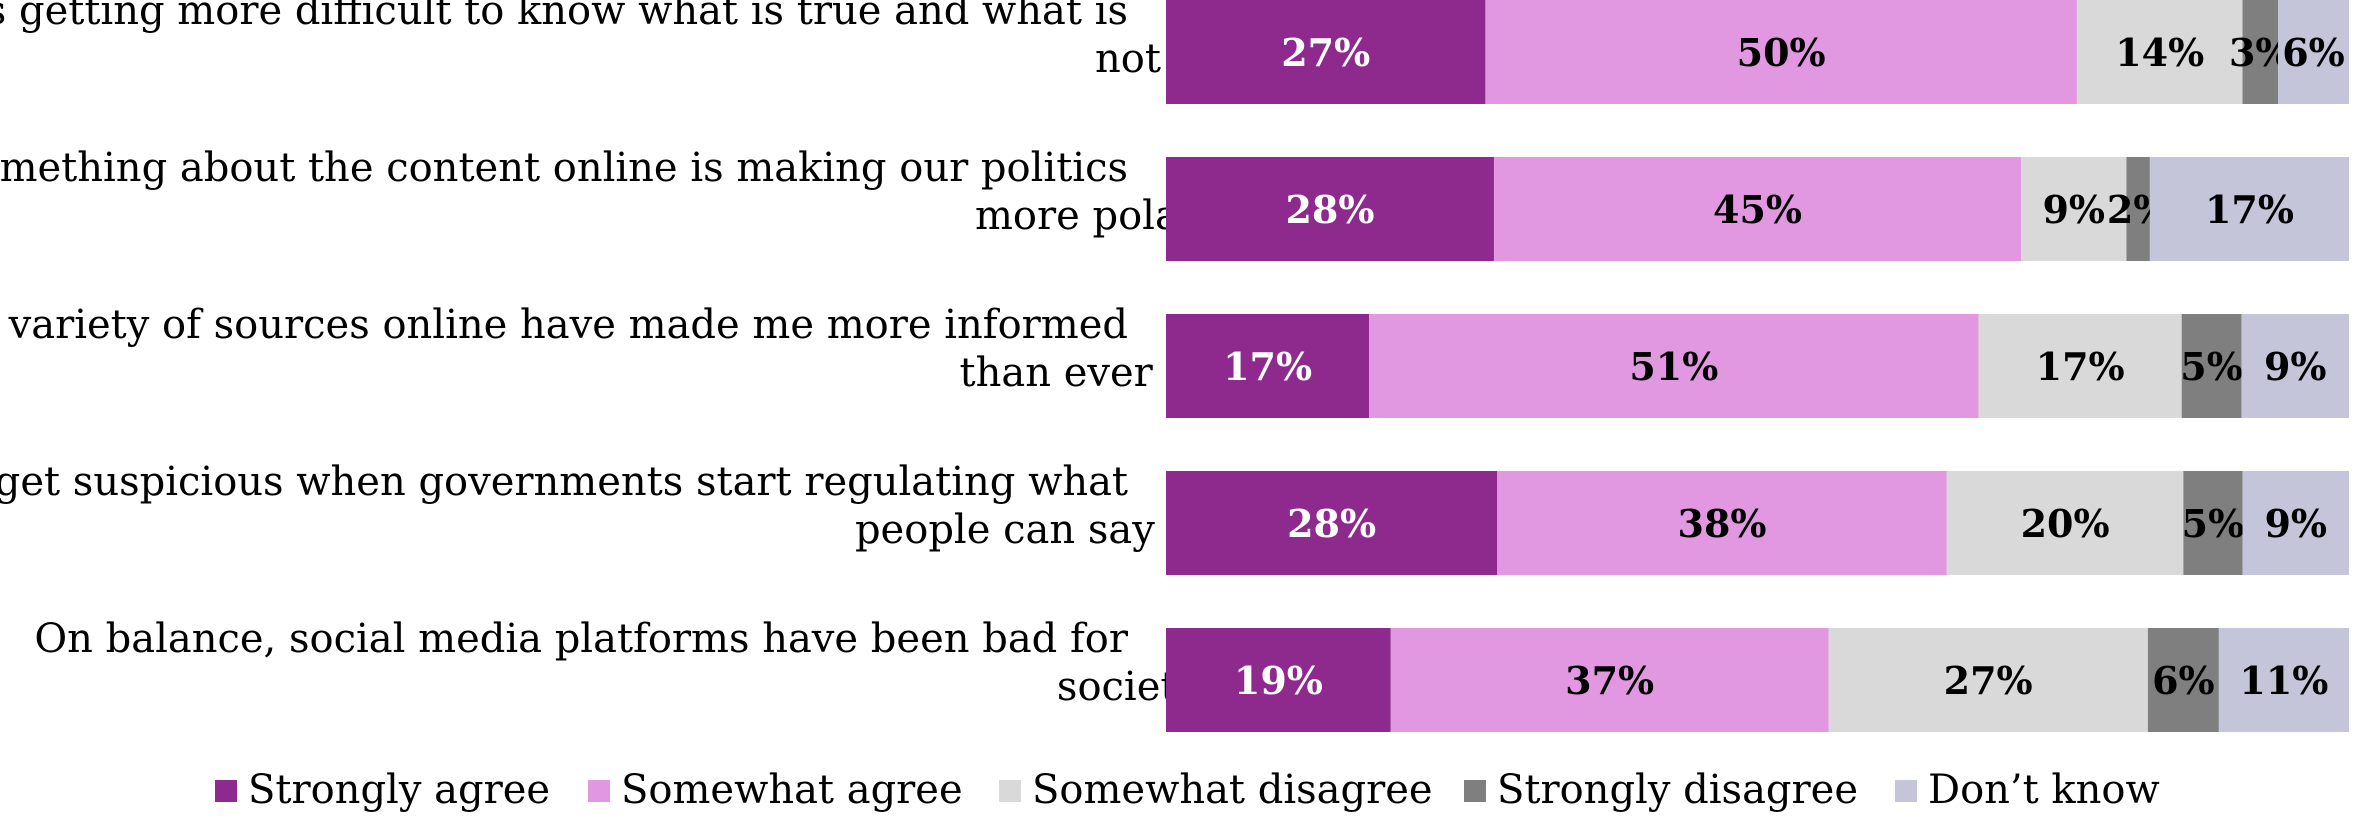 The image size is (2358, 826). I want to click on legend-item-strongly-agree: Strongly agree, so click(382, 790).